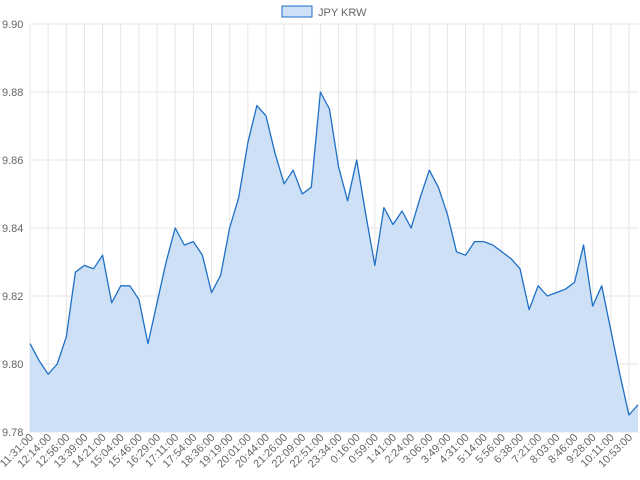 This screenshot has height=480, width=640. What do you see at coordinates (12, 93) in the screenshot?
I see `y-tick-label: 9.88` at bounding box center [12, 93].